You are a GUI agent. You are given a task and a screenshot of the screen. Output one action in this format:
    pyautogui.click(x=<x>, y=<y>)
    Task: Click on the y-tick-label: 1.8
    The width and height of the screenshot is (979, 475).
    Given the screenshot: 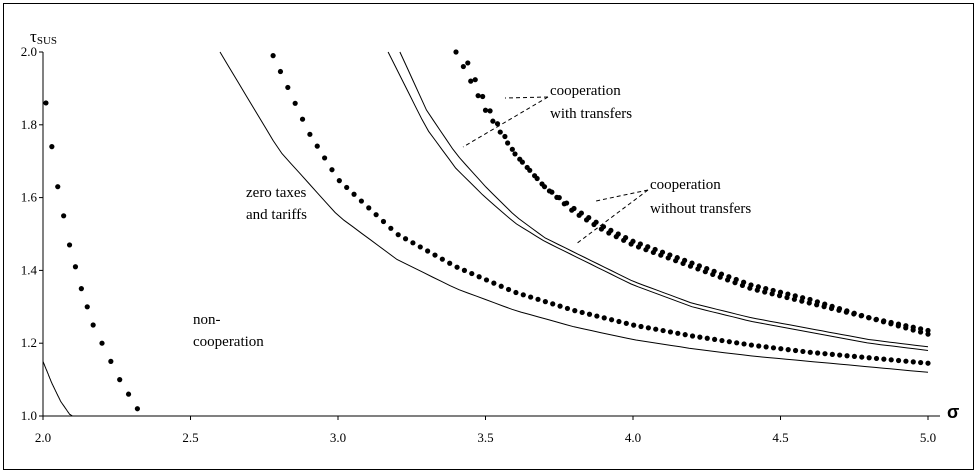 What is the action you would take?
    pyautogui.click(x=29, y=124)
    